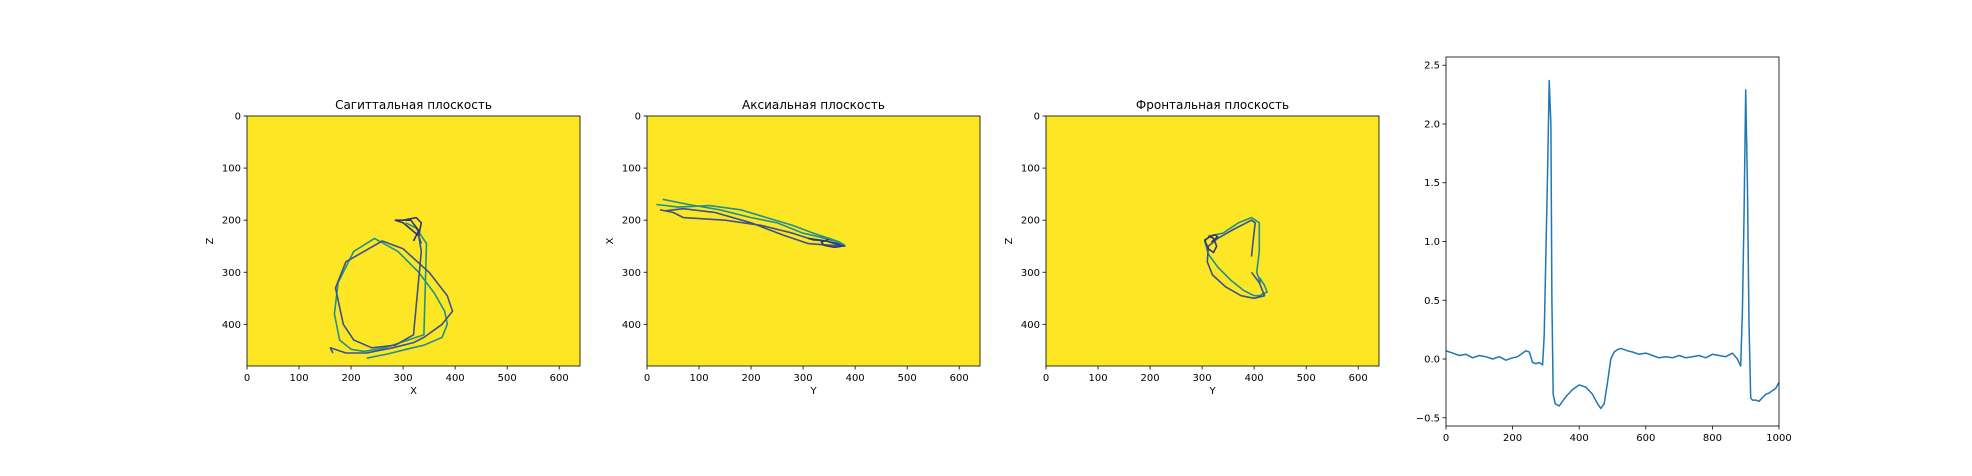 This screenshot has width=1972, height=476. What do you see at coordinates (610, 240) in the screenshot?
I see `axial-ylabel: X` at bounding box center [610, 240].